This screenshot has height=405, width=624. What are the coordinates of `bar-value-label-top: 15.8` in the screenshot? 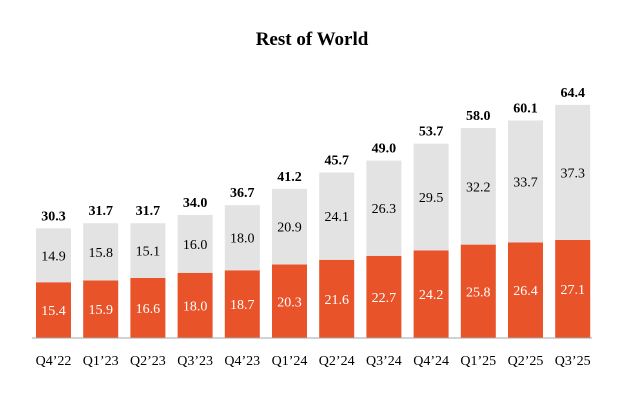 It's located at (100, 253).